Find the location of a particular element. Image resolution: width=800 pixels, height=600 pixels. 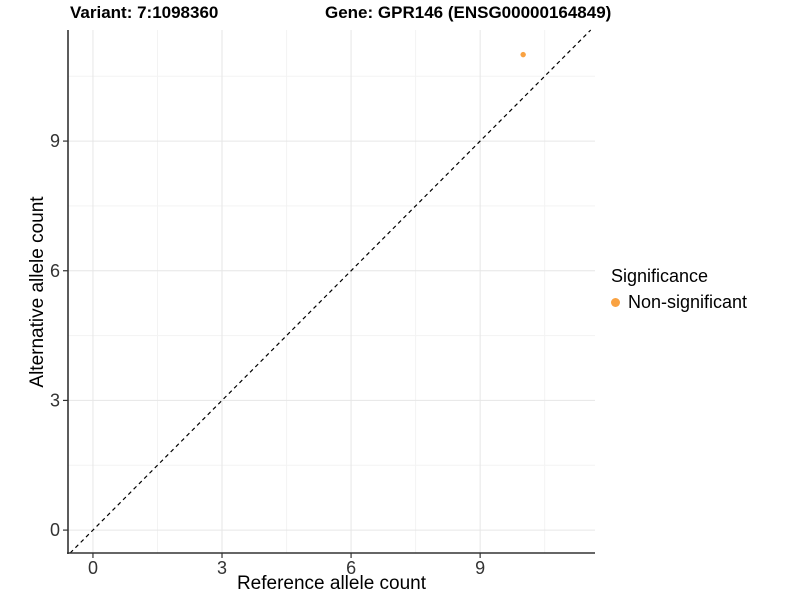

legend-item: Non-significant is located at coordinates (679, 302).